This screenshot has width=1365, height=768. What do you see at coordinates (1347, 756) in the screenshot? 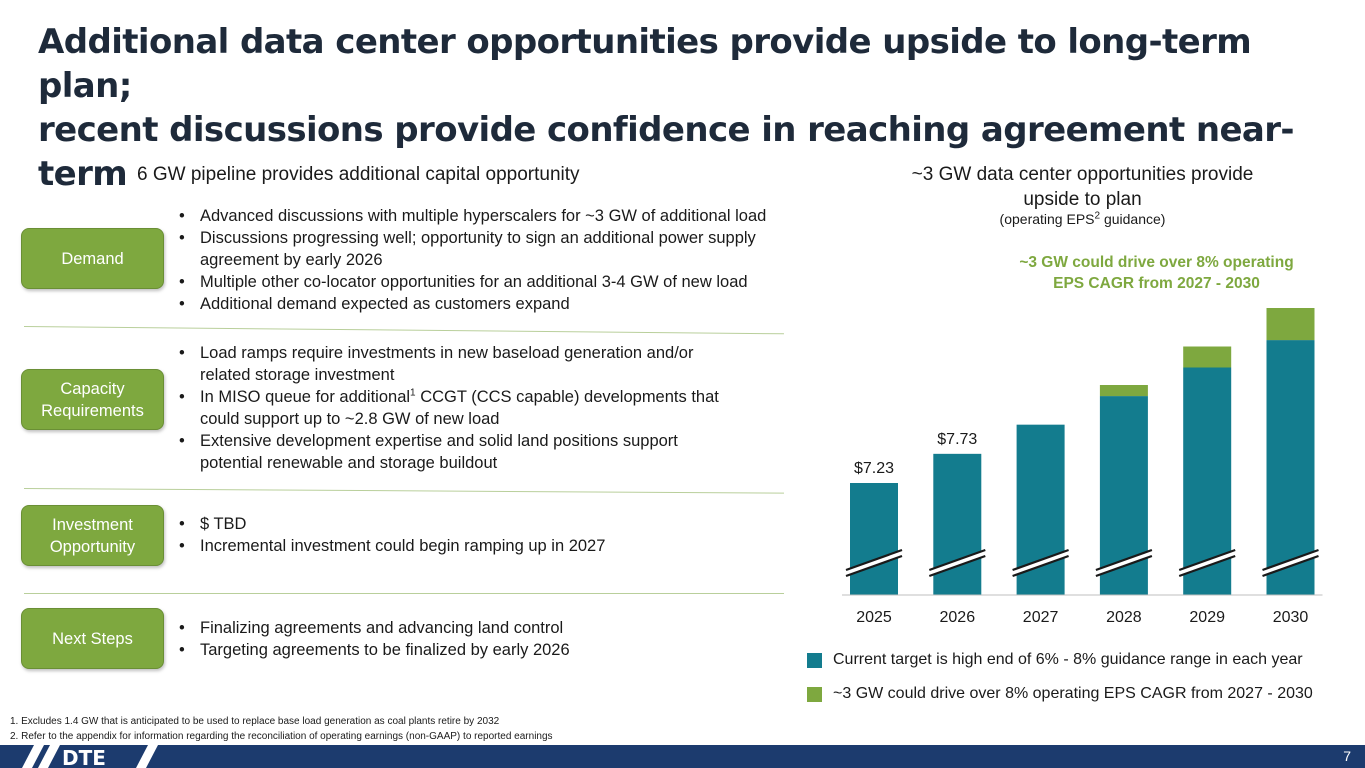
I see `page-number: 7` at bounding box center [1347, 756].